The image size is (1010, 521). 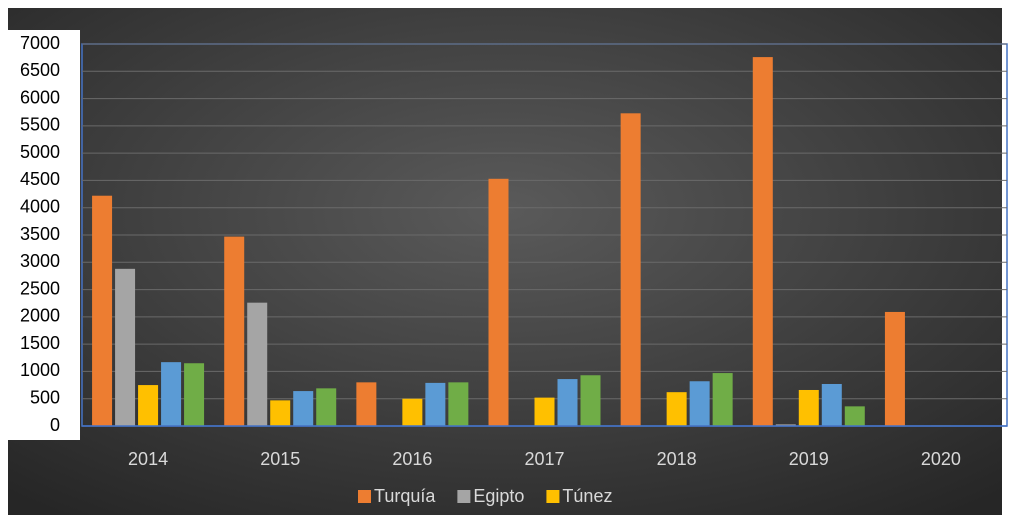 I want to click on y-tick-label: 4000, so click(x=40, y=206).